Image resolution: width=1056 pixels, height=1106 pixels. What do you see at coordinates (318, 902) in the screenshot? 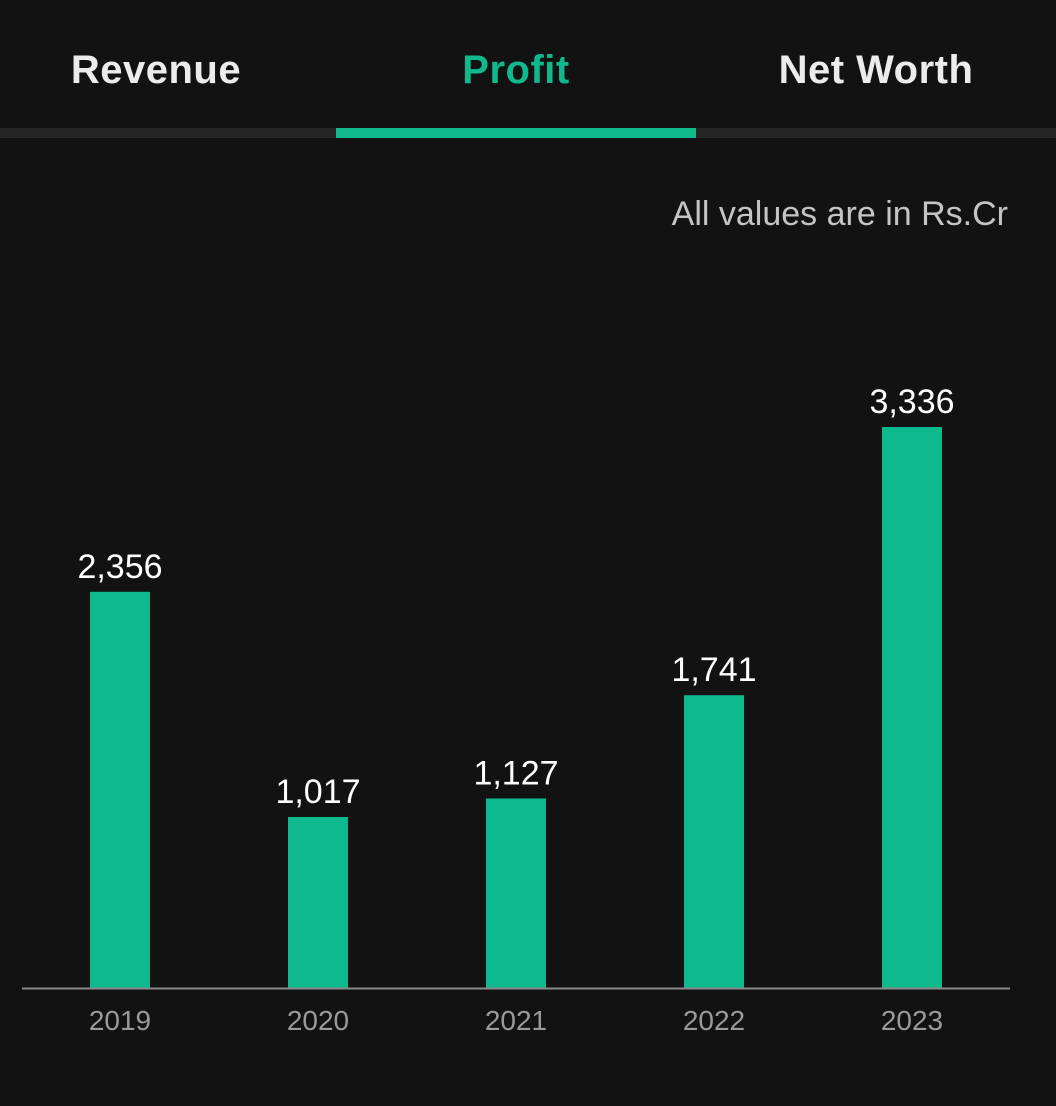
I see `bar-2020` at bounding box center [318, 902].